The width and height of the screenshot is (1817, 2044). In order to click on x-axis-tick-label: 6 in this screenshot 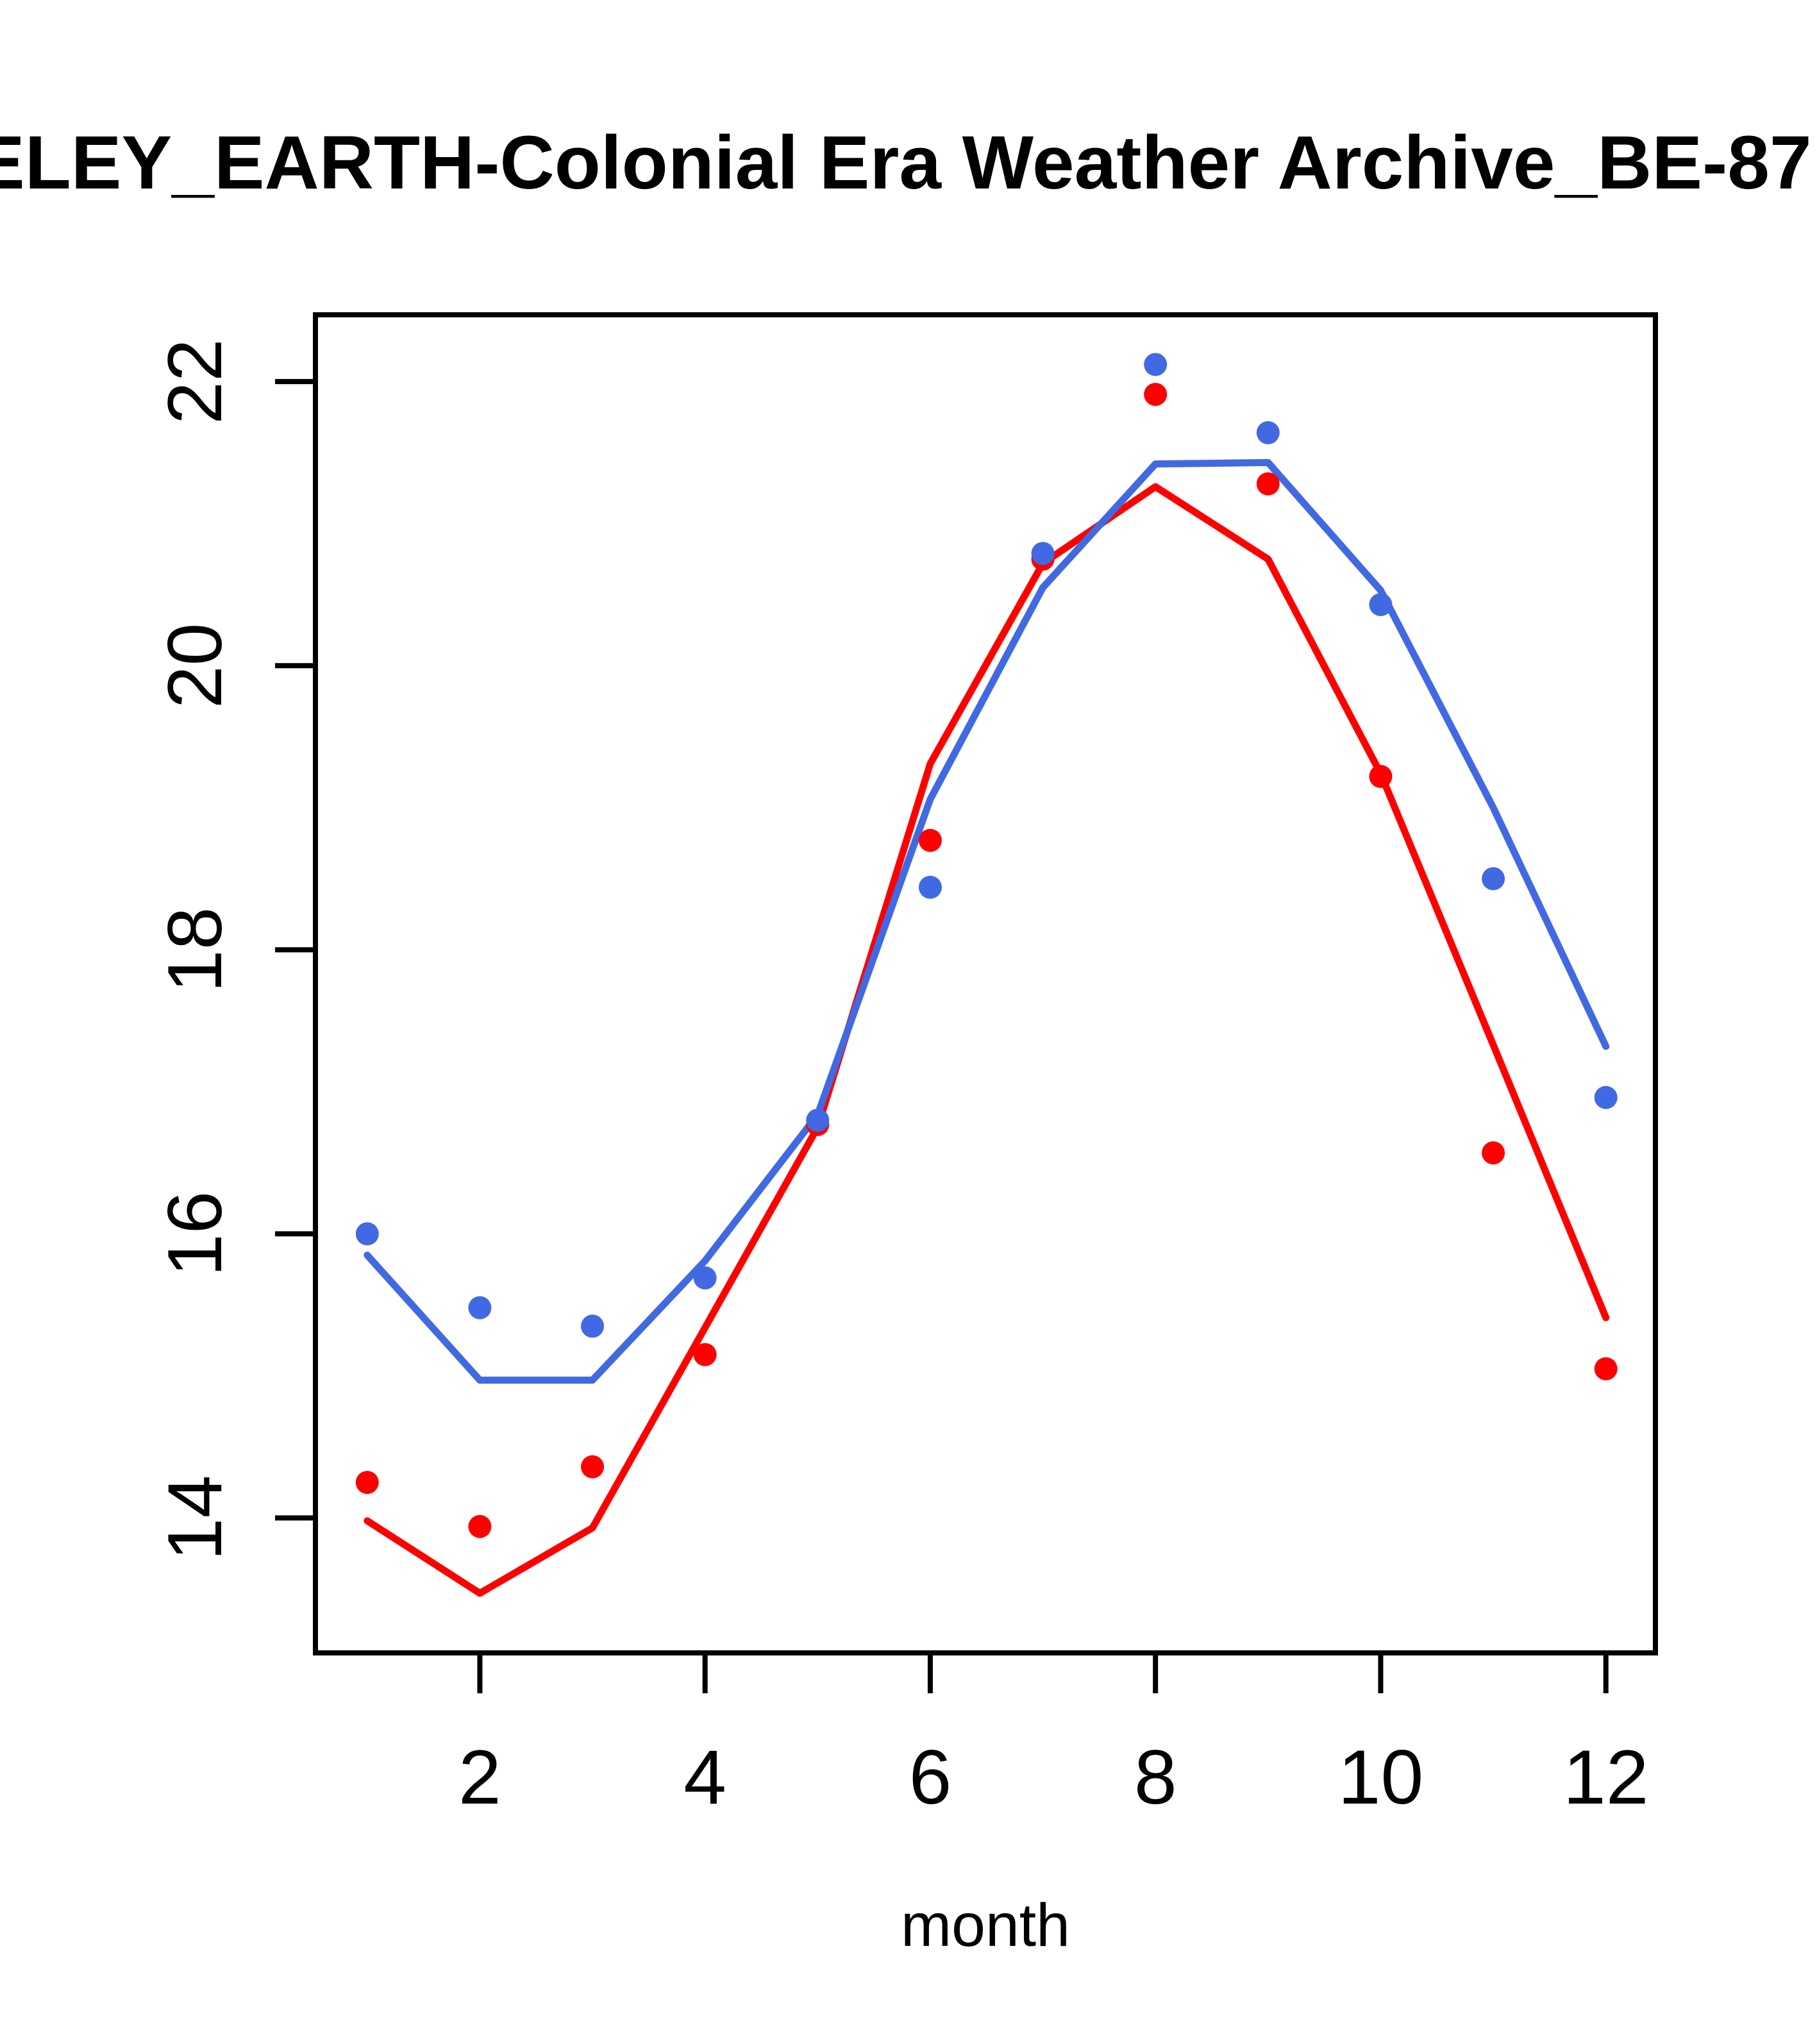, I will do `click(931, 1777)`.